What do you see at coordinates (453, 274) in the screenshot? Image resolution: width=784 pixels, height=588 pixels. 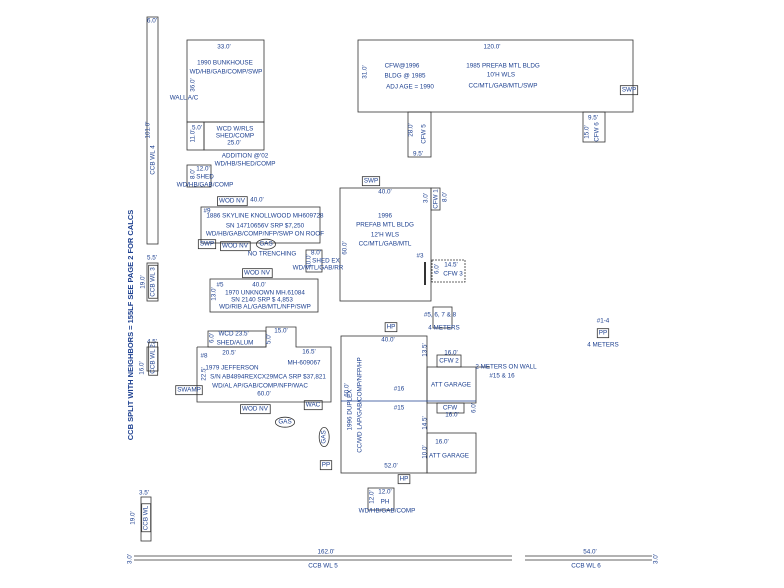 I see `label: CFW 3` at bounding box center [453, 274].